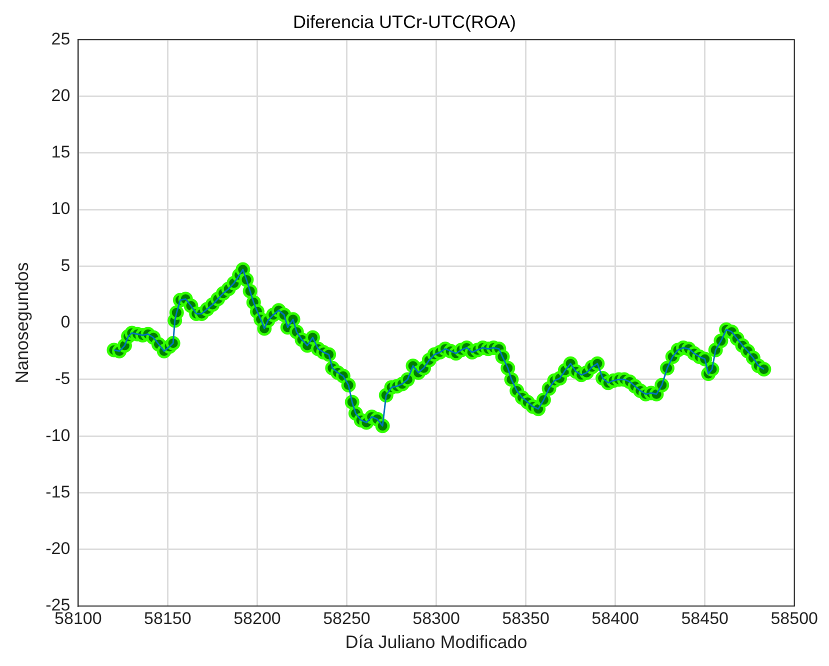 The height and width of the screenshot is (666, 829). I want to click on x-tick-label: 58250, so click(346, 618).